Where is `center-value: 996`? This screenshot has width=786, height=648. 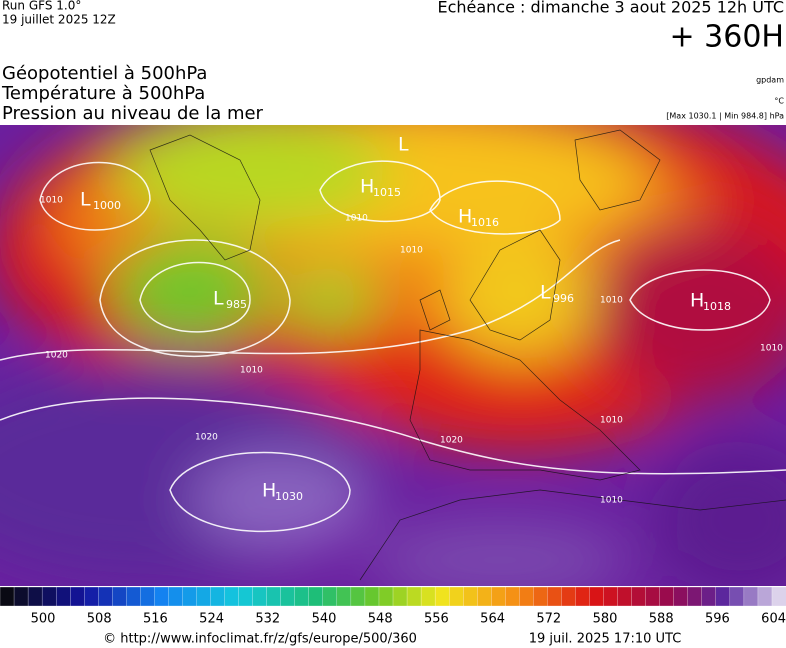 center-value: 996 is located at coordinates (563, 298).